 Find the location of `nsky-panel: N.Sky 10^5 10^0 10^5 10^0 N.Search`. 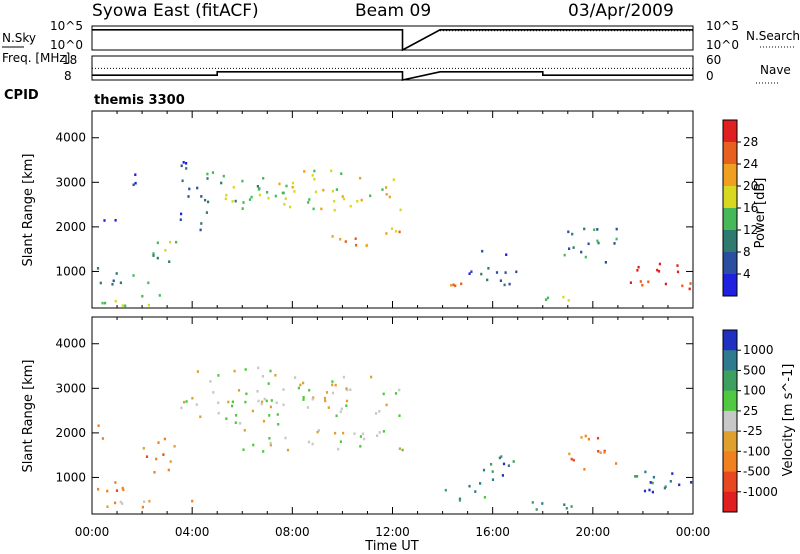

nsky-panel: N.Sky 10^5 10^0 10^5 10^0 N.Search is located at coordinates (401, 35).